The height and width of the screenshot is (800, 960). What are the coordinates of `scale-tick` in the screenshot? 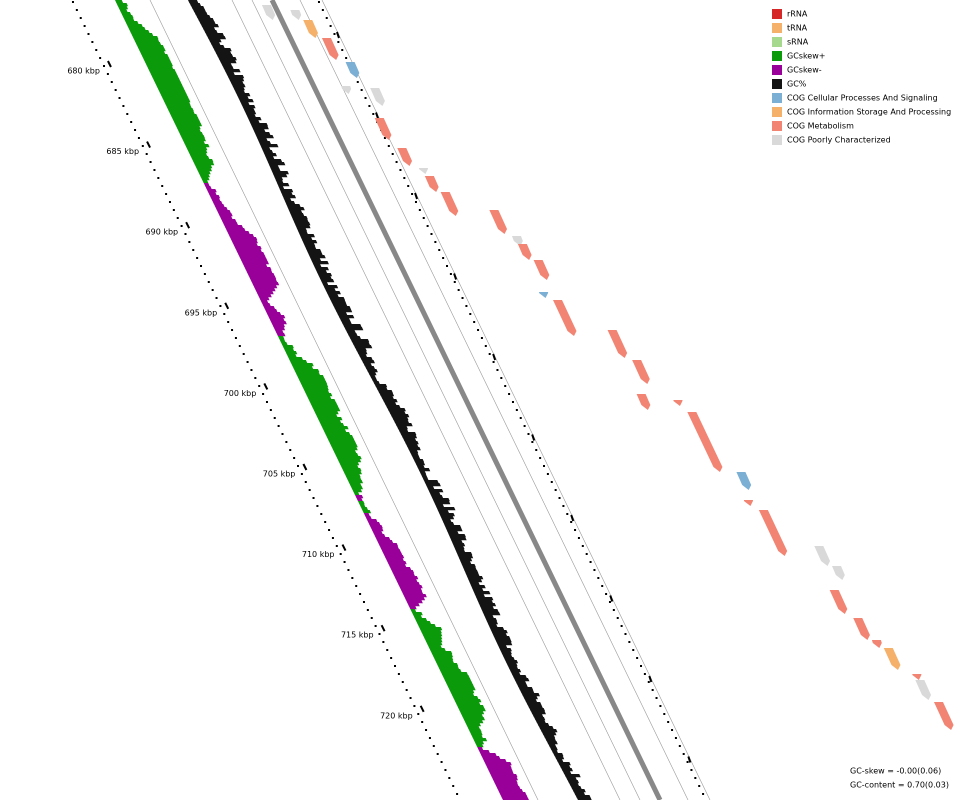 It's located at (377, 115).